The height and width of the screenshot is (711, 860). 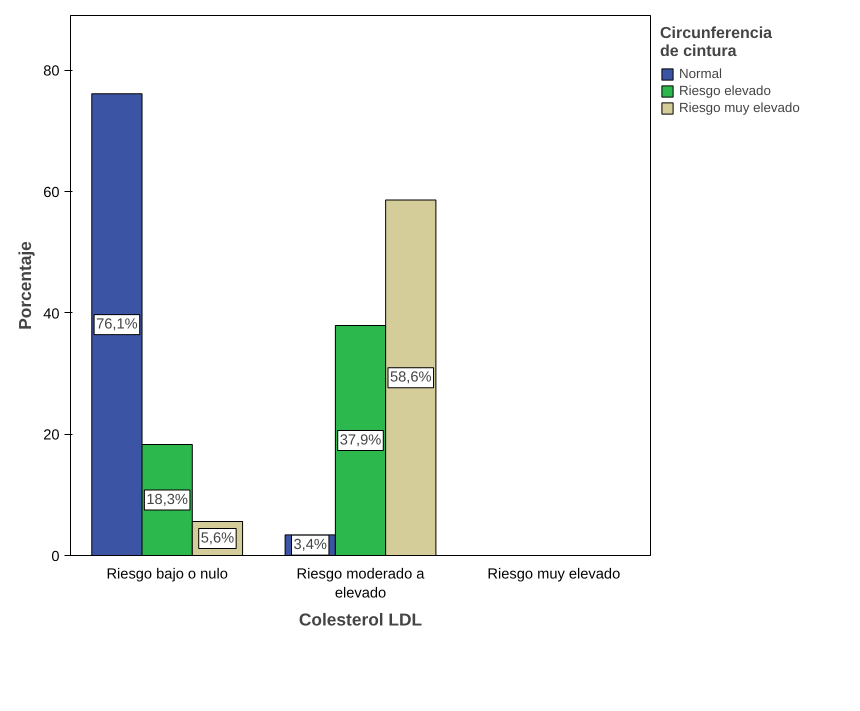 I want to click on data-label: 76,1%, so click(x=117, y=324).